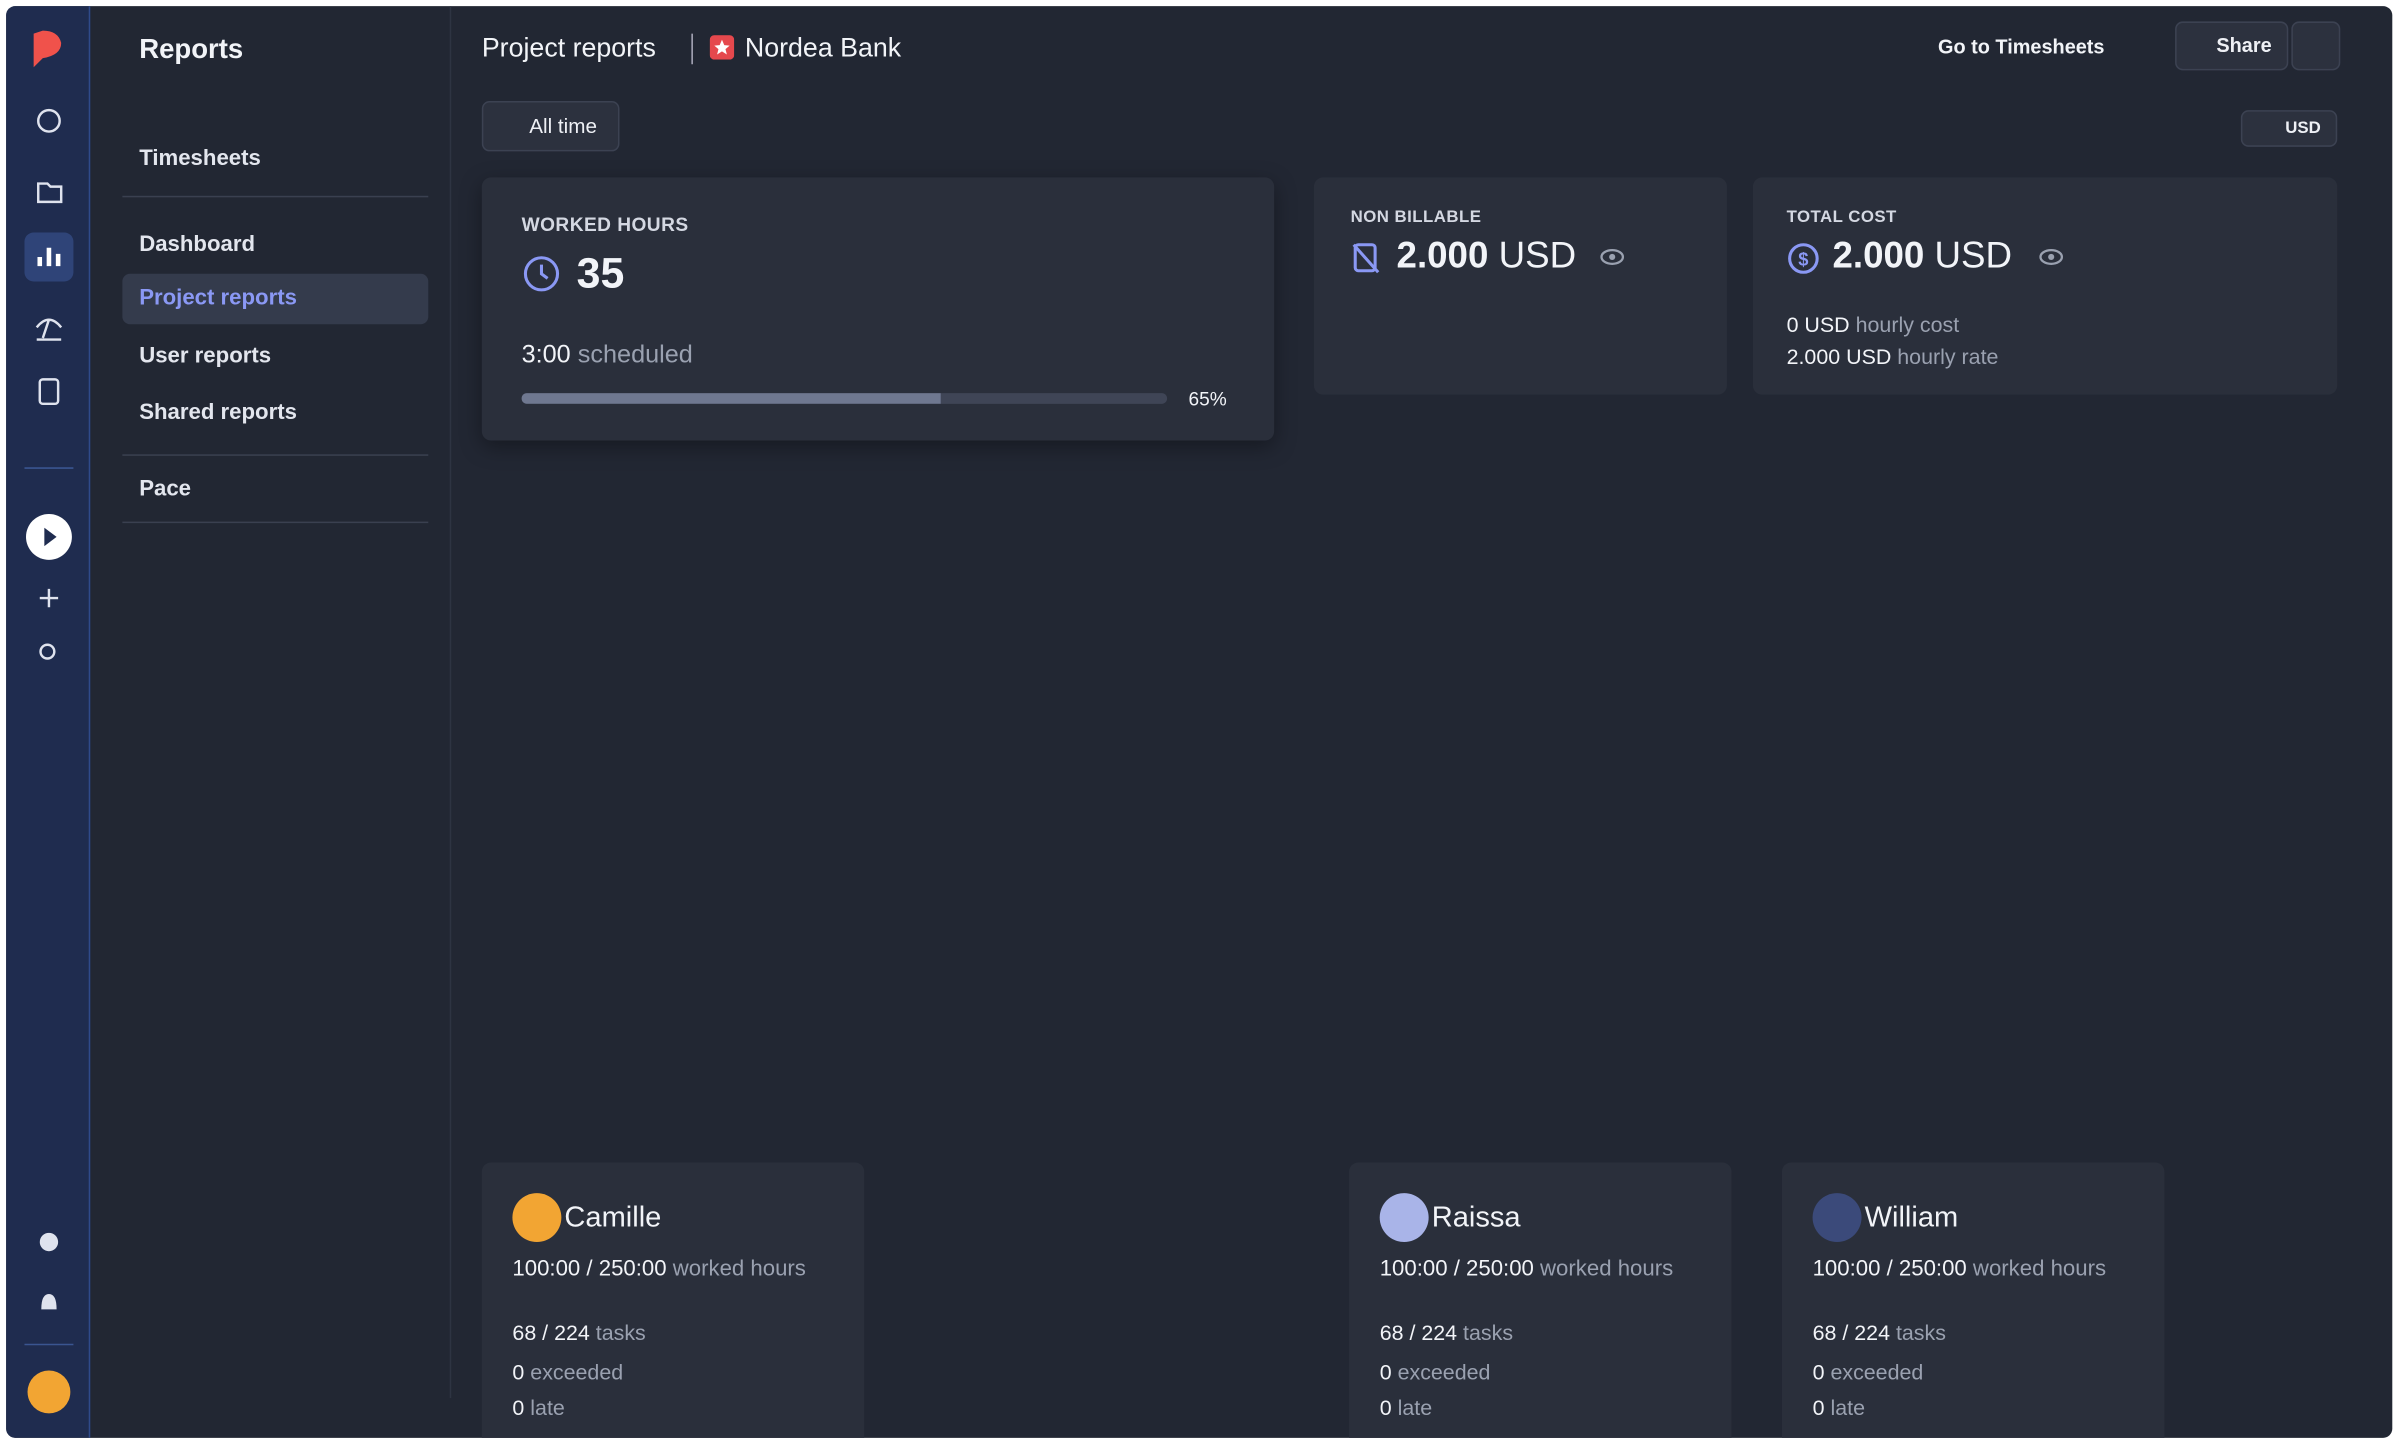 This screenshot has height=1444, width=2400. I want to click on nav-item: Project reports, so click(275, 299).